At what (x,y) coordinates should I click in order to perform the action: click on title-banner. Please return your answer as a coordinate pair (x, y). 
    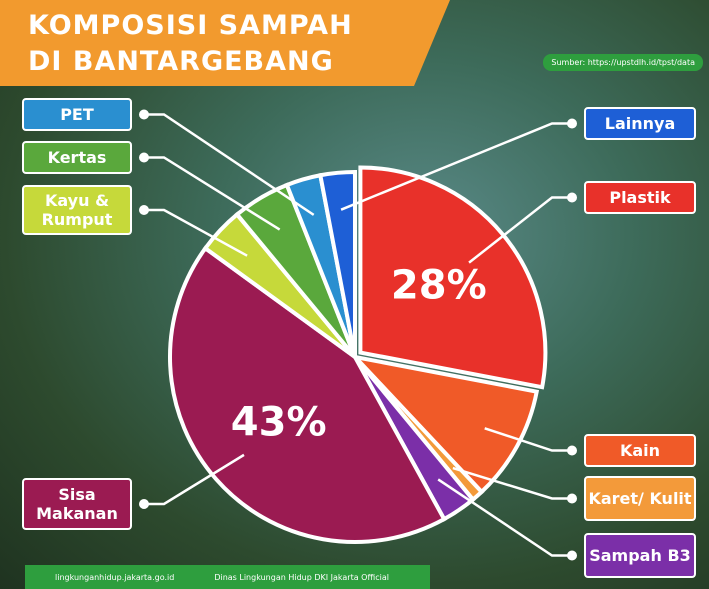
    Looking at the image, I should click on (225, 43).